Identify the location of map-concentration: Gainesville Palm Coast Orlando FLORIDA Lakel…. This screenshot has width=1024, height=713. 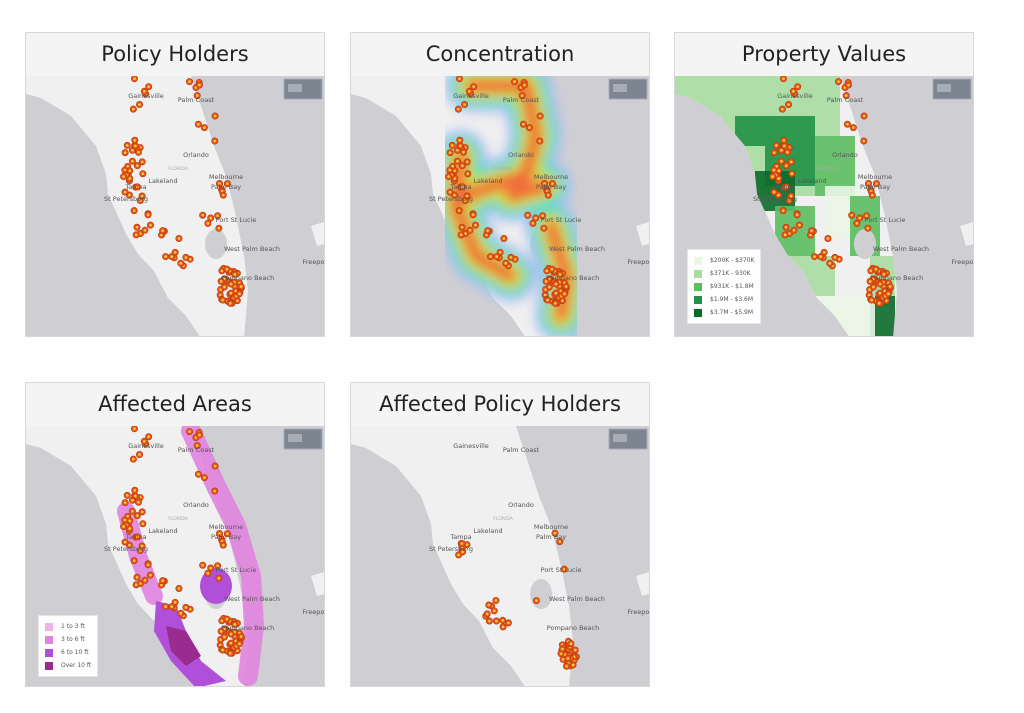
(500, 206).